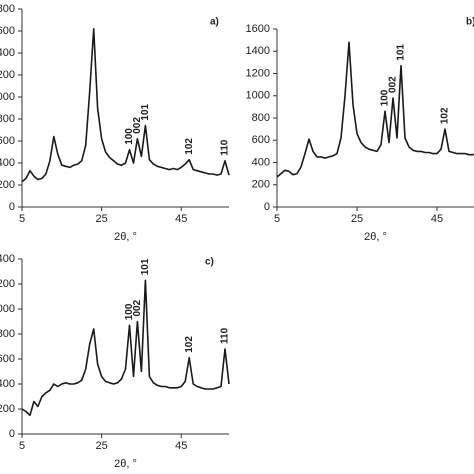 The width and height of the screenshot is (474, 474). Describe the element at coordinates (214, 22) in the screenshot. I see `panel-title: a)` at that location.